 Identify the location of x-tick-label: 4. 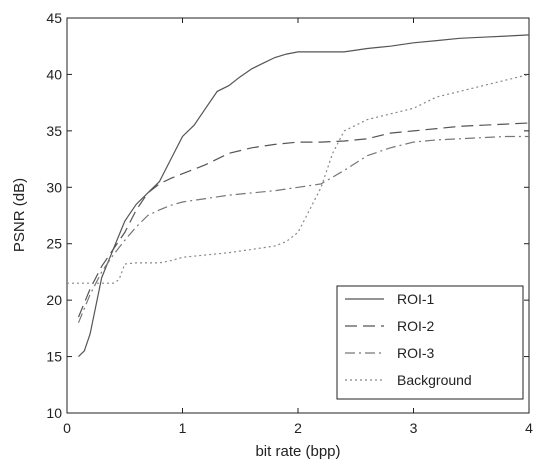
(529, 428).